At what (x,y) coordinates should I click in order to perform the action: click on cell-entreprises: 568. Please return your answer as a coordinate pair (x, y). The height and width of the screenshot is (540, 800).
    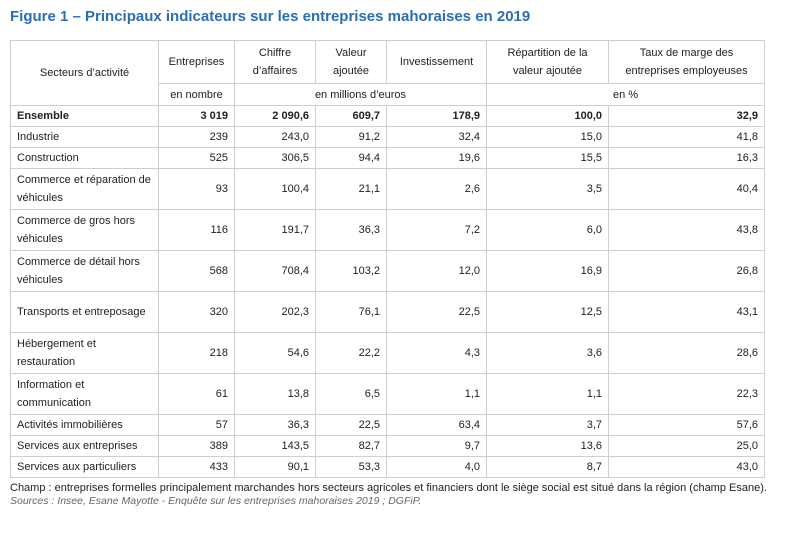
    Looking at the image, I should click on (196, 271).